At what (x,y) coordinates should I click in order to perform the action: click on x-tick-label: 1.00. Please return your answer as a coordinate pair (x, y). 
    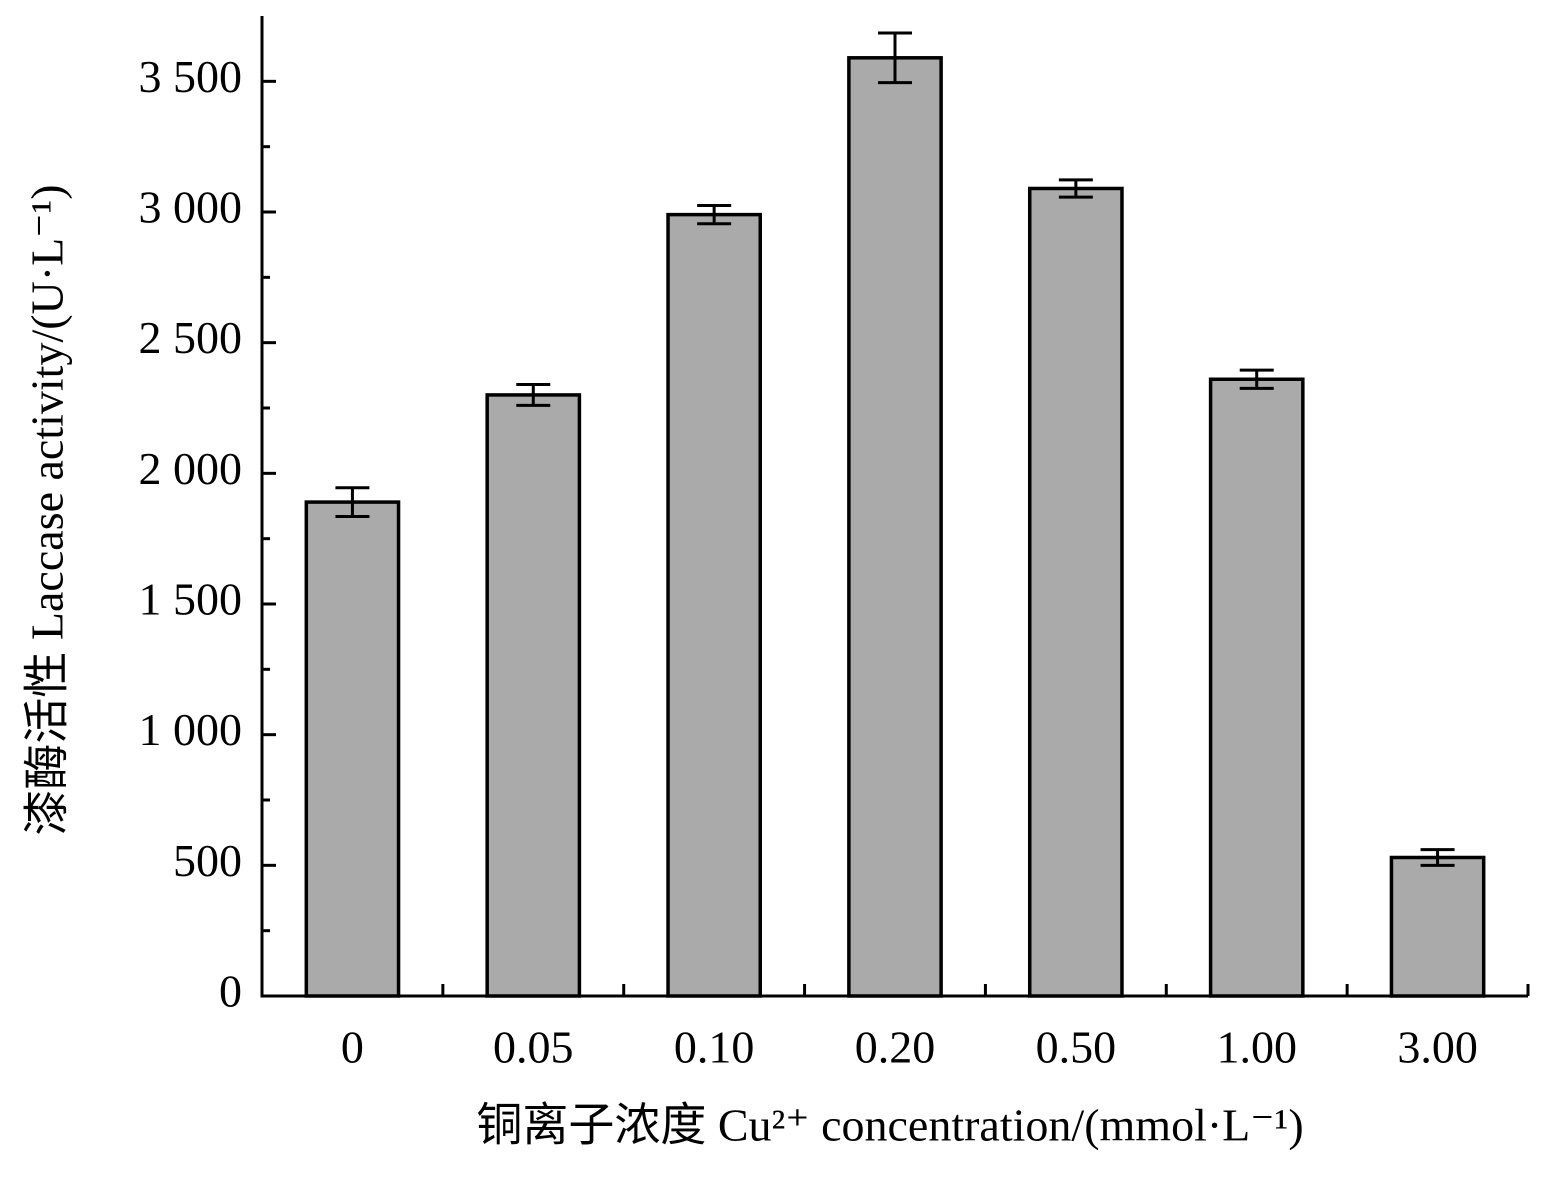
    Looking at the image, I should click on (1256, 1047).